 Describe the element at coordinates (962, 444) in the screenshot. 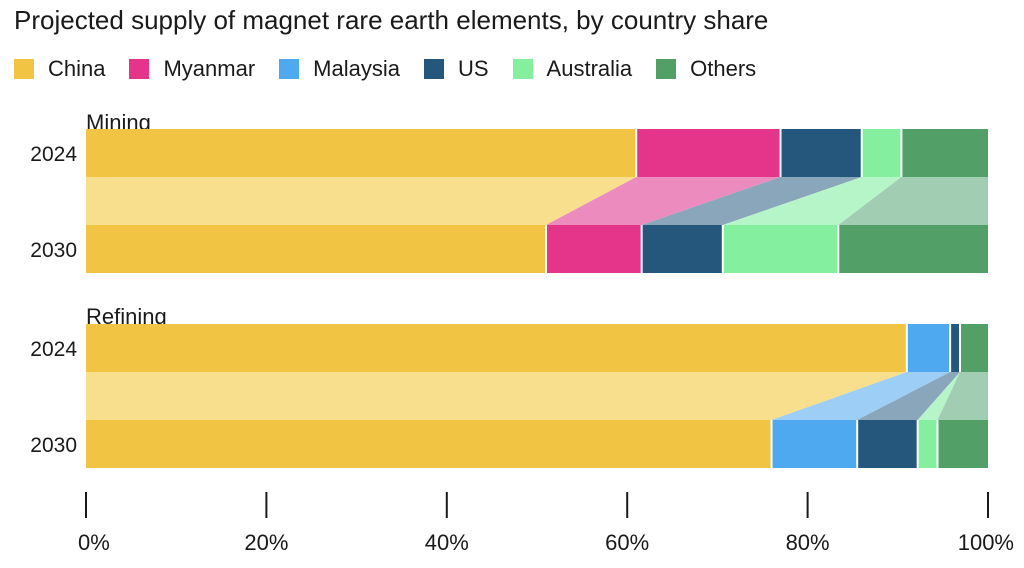

I see `bar-segment-refining-2030-others` at that location.